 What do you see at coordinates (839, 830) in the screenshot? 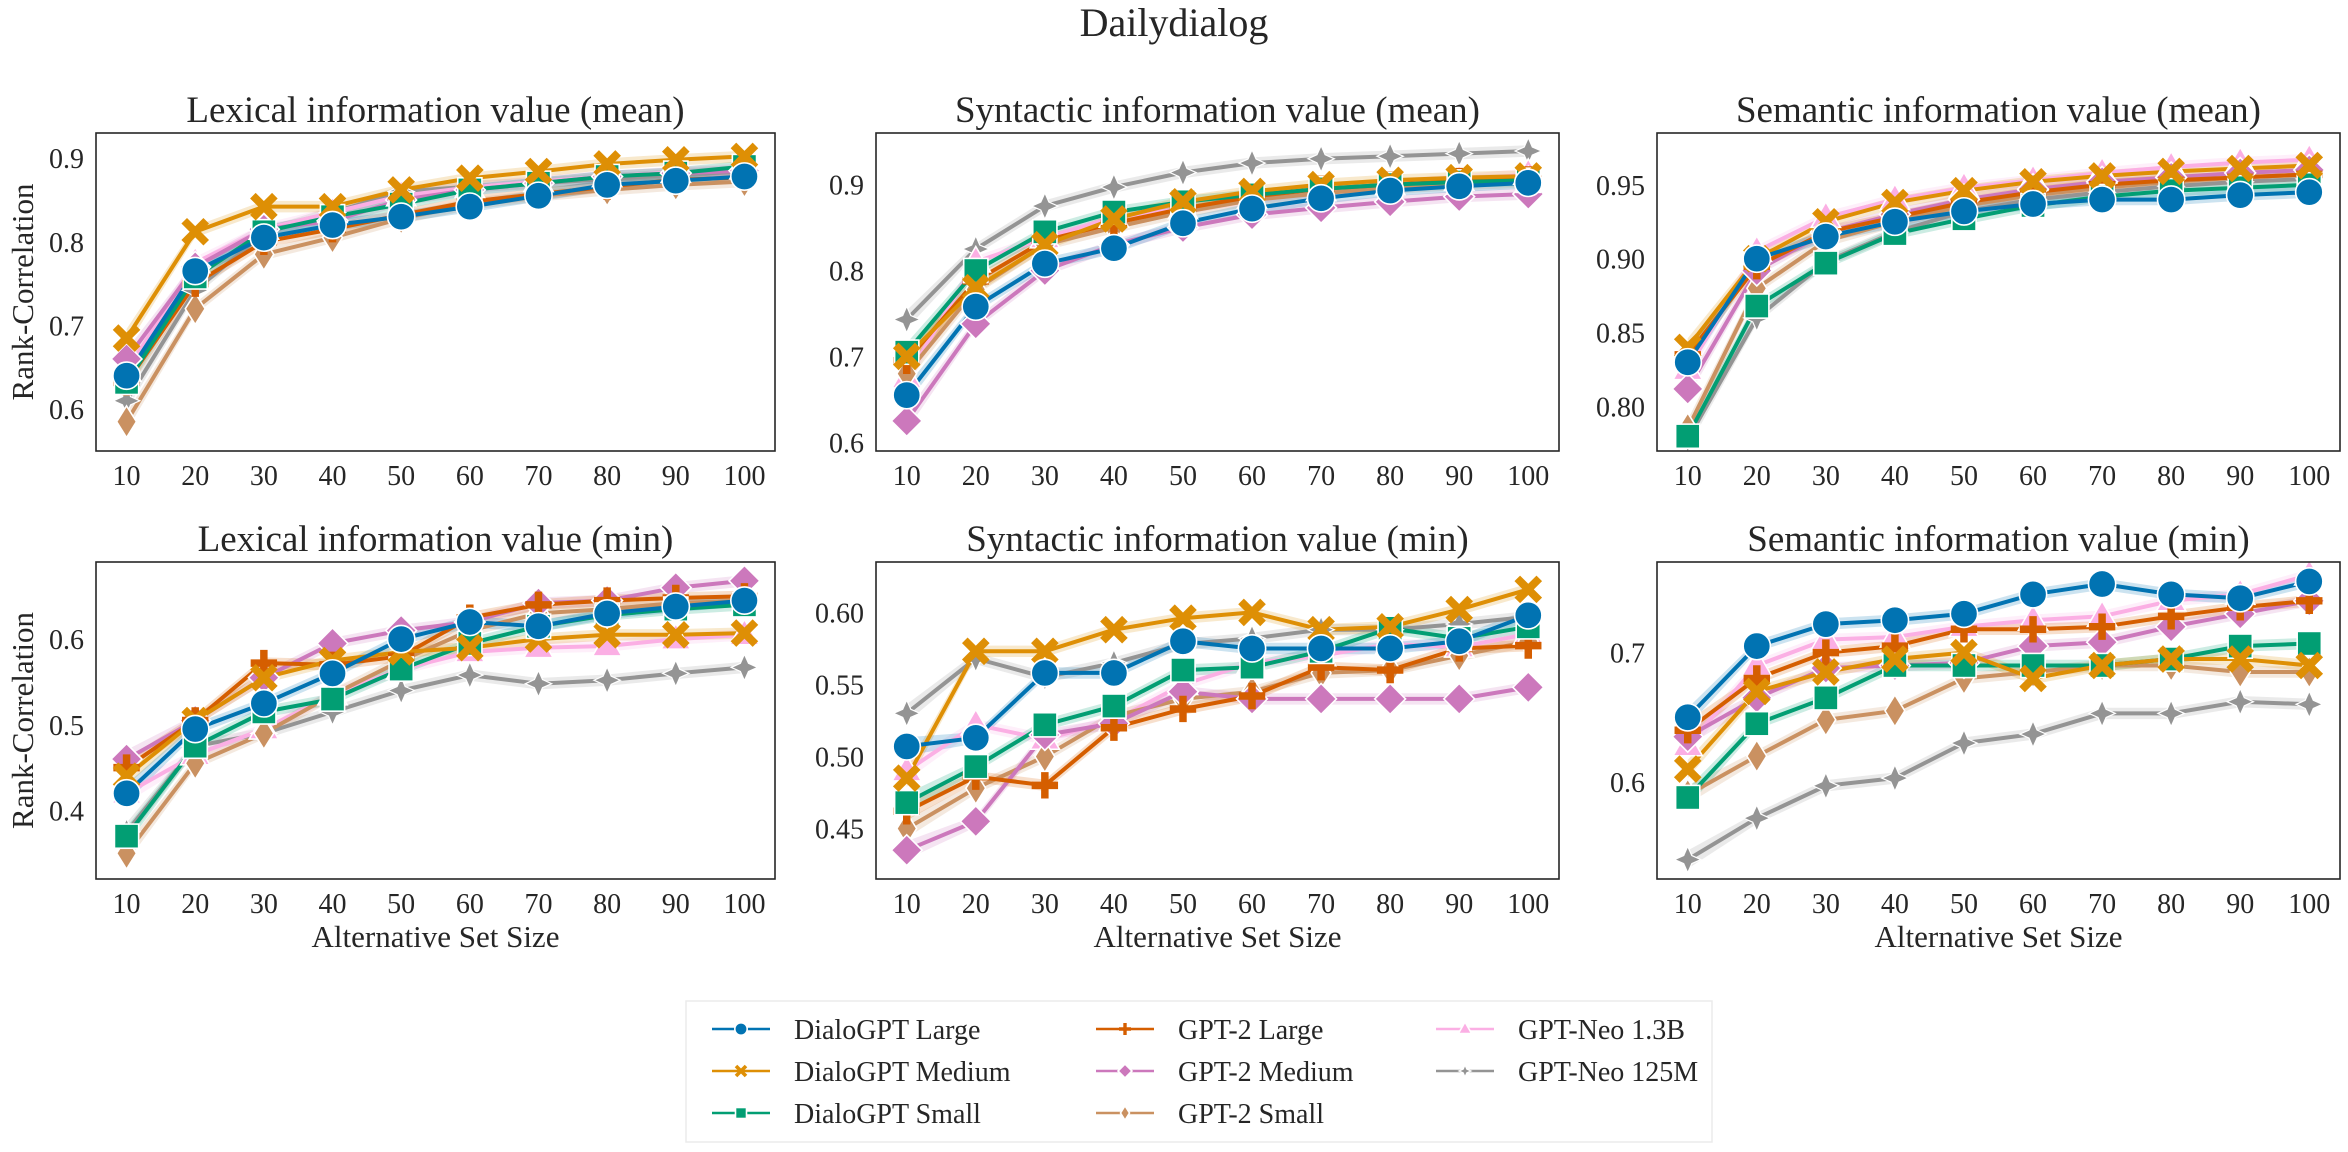
I see `y-tick-label: 0.45` at bounding box center [839, 830].